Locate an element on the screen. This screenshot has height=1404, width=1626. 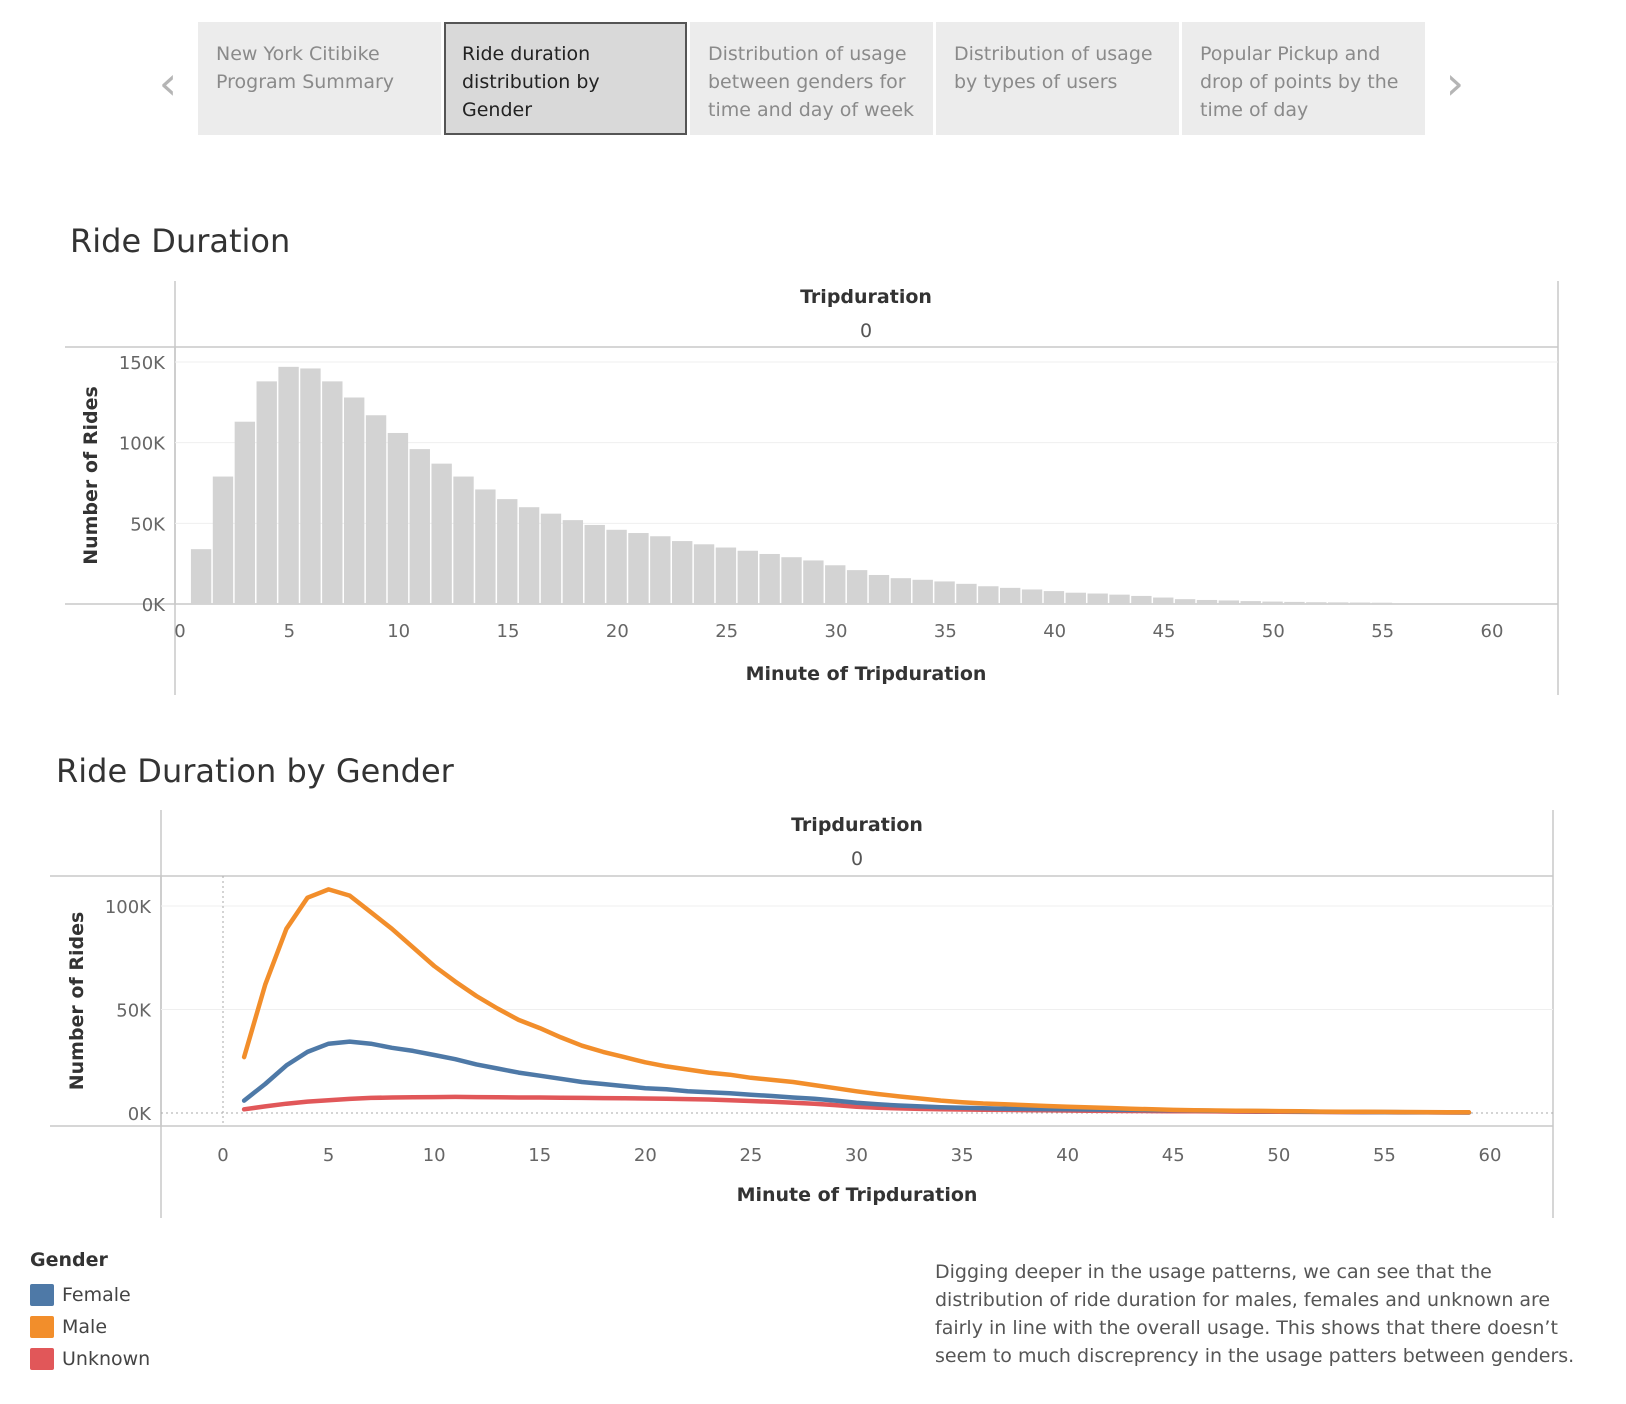
story-point-program-summary: New York Citibike Program Summary is located at coordinates (319, 78).